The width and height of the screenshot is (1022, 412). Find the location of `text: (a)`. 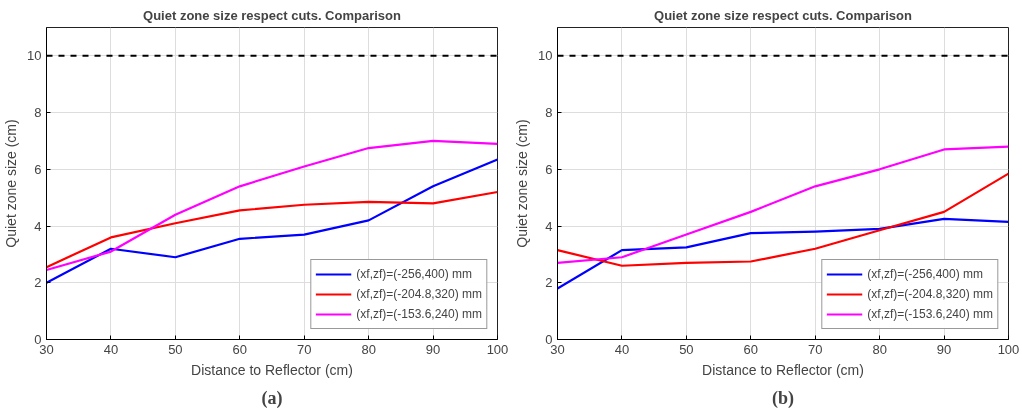

text: (a) is located at coordinates (272, 398).